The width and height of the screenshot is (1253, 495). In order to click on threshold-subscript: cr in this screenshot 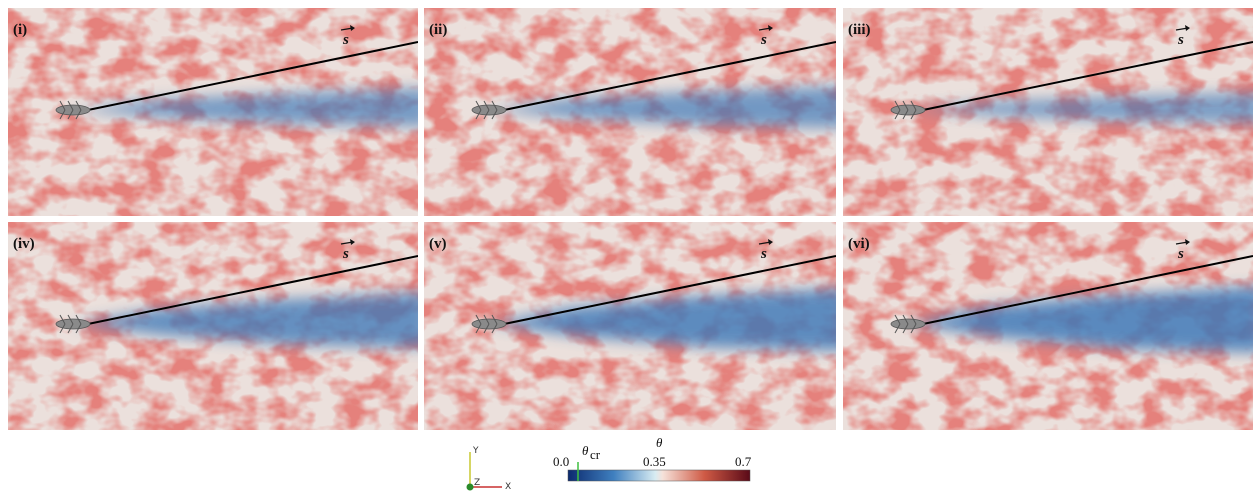, I will do `click(595, 454)`.